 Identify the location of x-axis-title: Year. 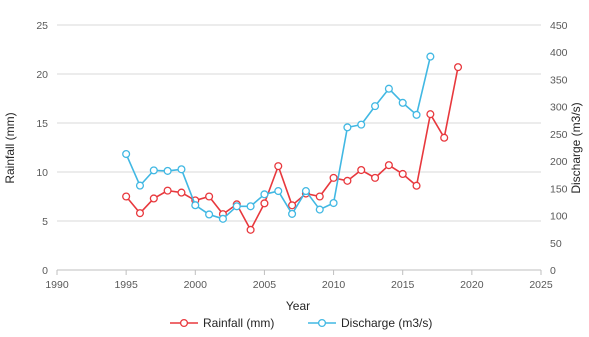
(298, 306).